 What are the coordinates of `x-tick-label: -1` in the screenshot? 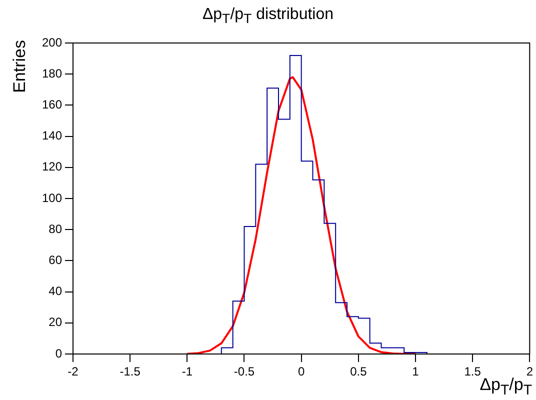 It's located at (187, 371).